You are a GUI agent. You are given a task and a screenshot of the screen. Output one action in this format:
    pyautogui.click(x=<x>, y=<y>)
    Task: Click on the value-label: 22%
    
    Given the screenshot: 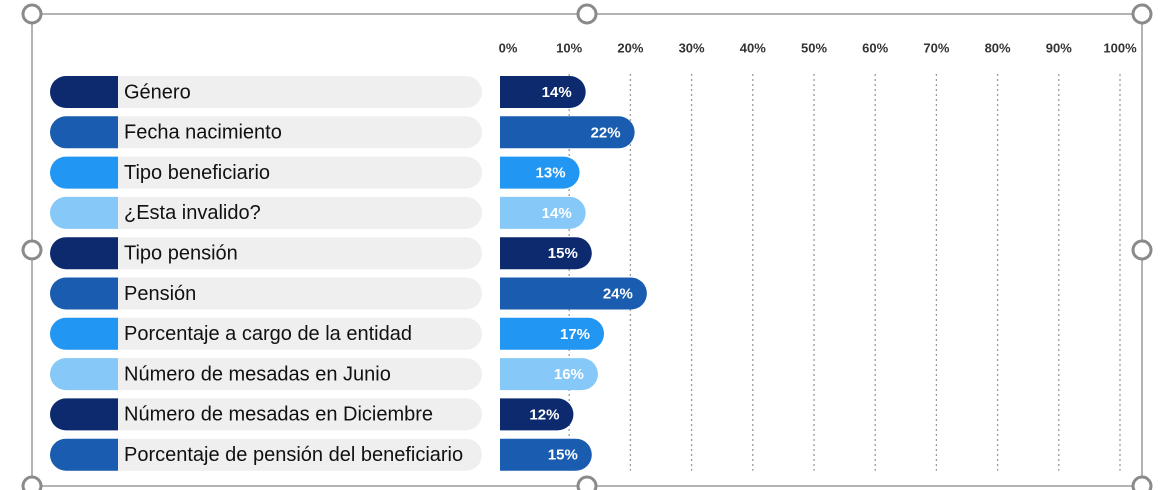 What is the action you would take?
    pyautogui.click(x=606, y=132)
    